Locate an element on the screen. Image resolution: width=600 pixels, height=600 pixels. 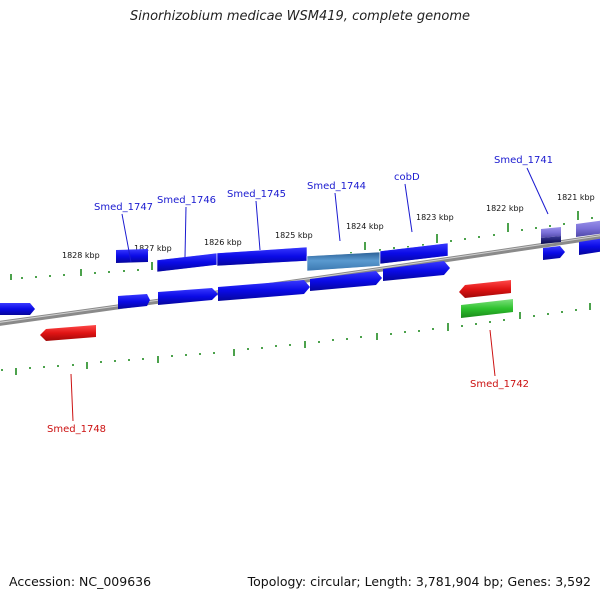
reverse-scale-ticks is located at coordinates (296, 339).